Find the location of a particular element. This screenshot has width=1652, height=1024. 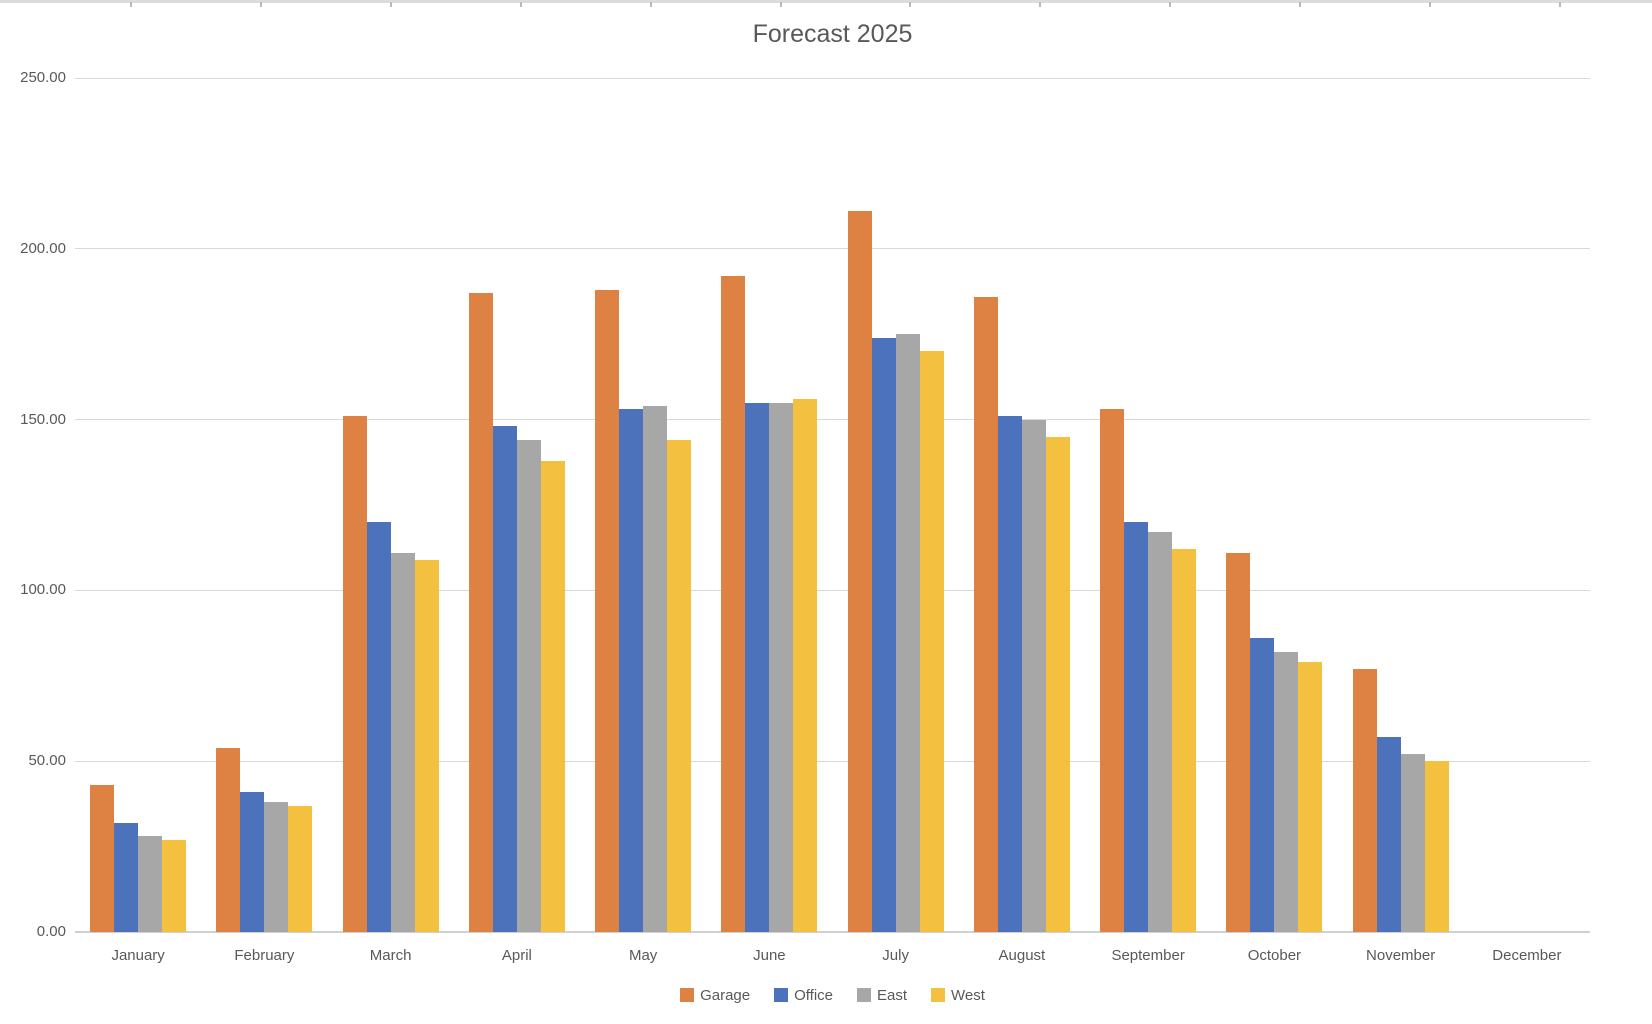

bar-east-march is located at coordinates (402, 742).